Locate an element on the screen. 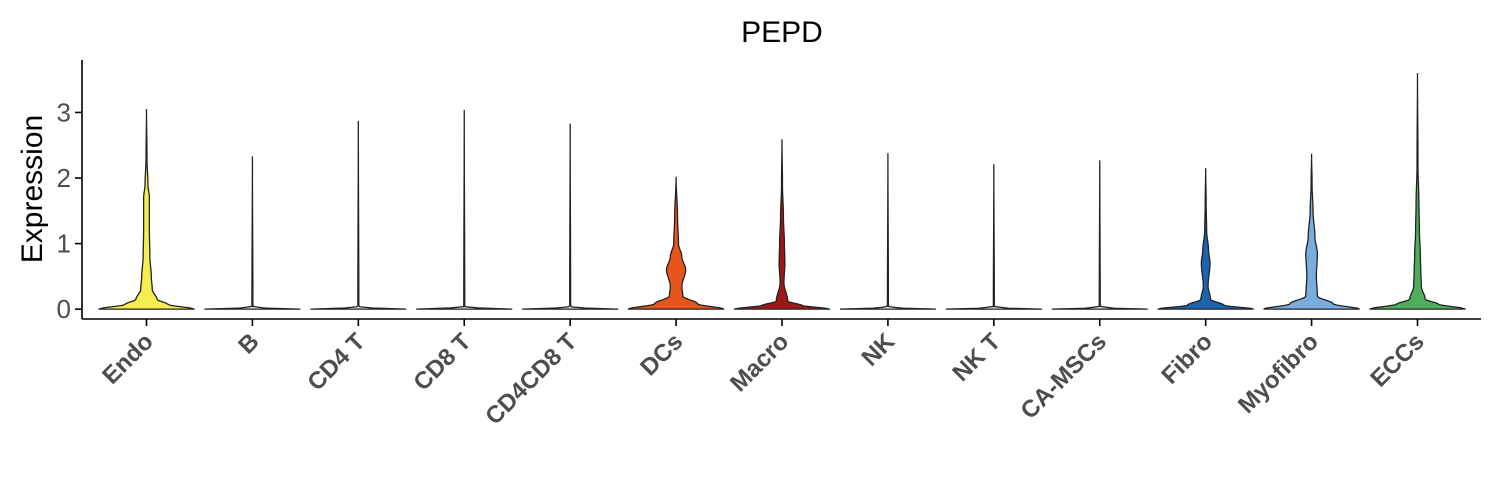  violin-cd4cd8-t is located at coordinates (570, 216).